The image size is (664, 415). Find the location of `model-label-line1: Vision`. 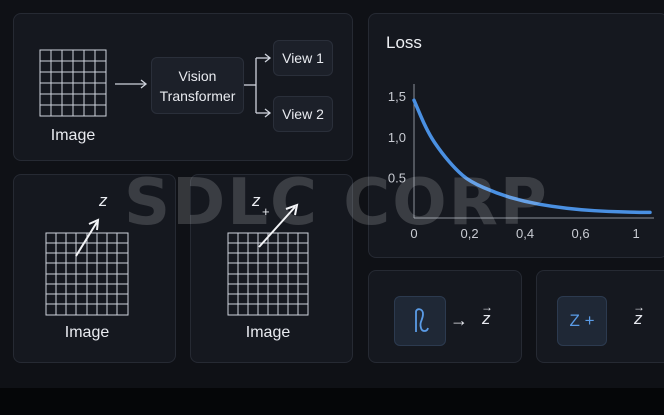

model-label-line1: Vision is located at coordinates (197, 75).